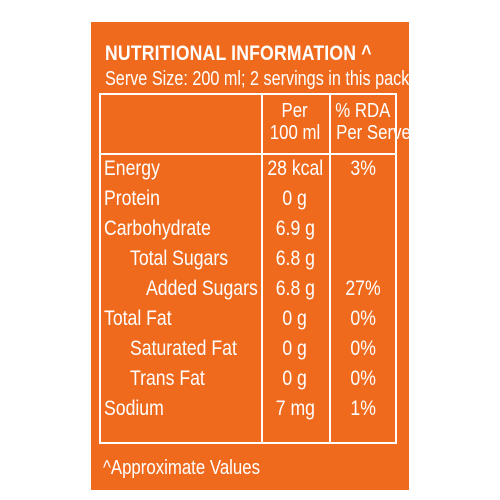 The image size is (500, 500). Describe the element at coordinates (295, 228) in the screenshot. I see `nutrient-per-100ml: 6.9 g` at that location.